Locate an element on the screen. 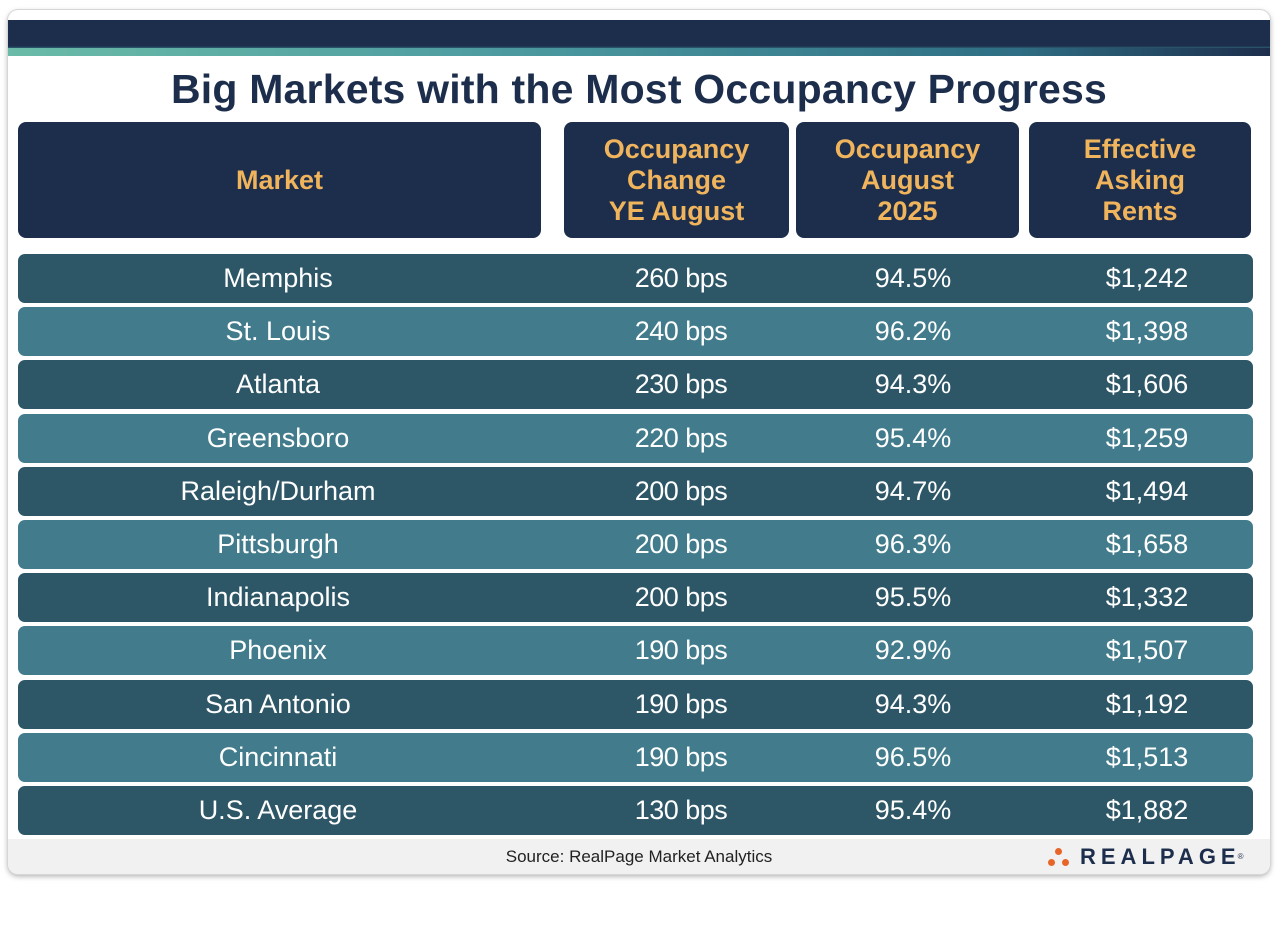 Image resolution: width=1280 pixels, height=931 pixels. logo-trademark: ® is located at coordinates (1240, 856).